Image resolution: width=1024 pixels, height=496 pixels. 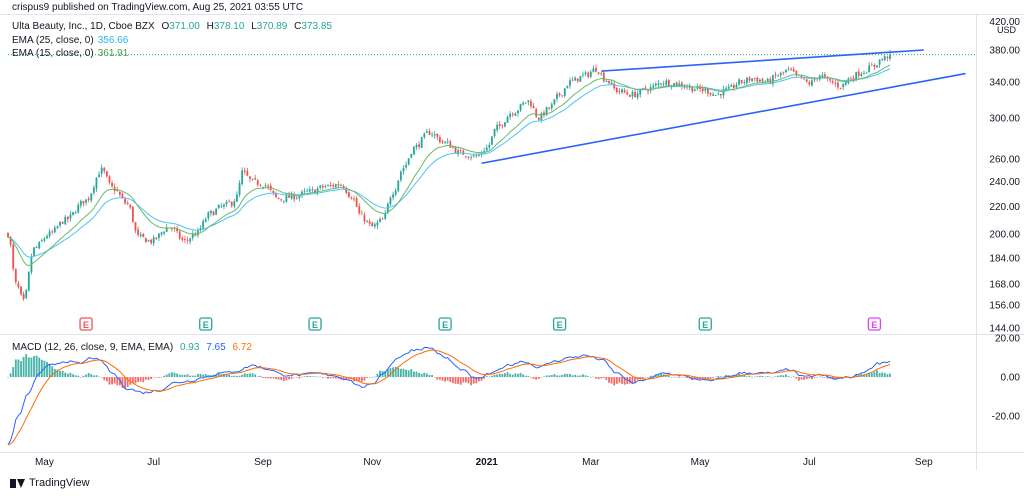 What do you see at coordinates (17, 483) in the screenshot?
I see `tradingview-logo-icon` at bounding box center [17, 483].